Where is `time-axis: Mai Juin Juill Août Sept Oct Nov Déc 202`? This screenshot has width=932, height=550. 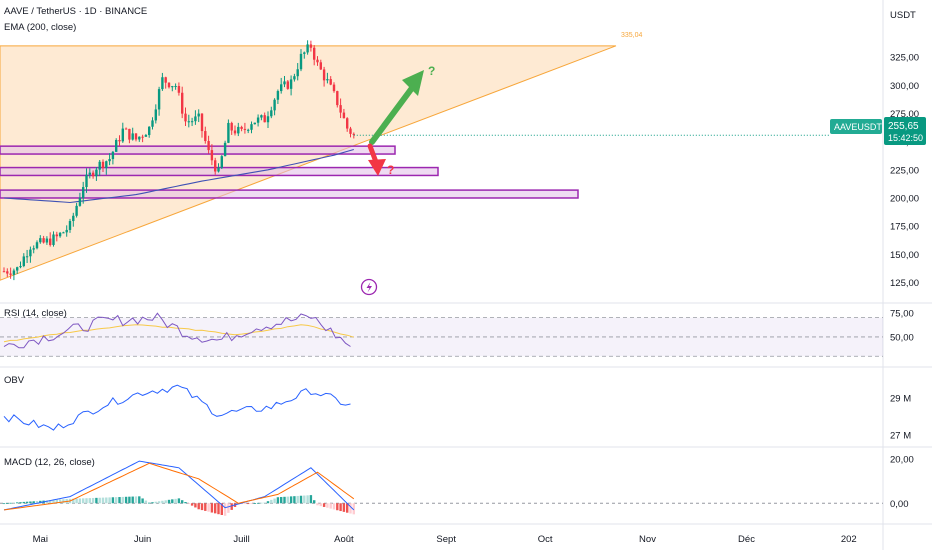
time-axis: Mai Juin Juill Août Sept Oct Nov Déc 202 is located at coordinates (445, 539).